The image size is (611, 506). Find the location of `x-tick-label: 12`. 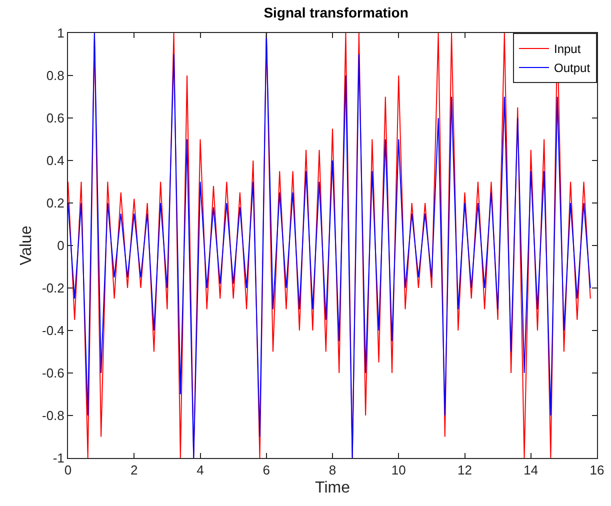

x-tick-label: 12 is located at coordinates (465, 470).